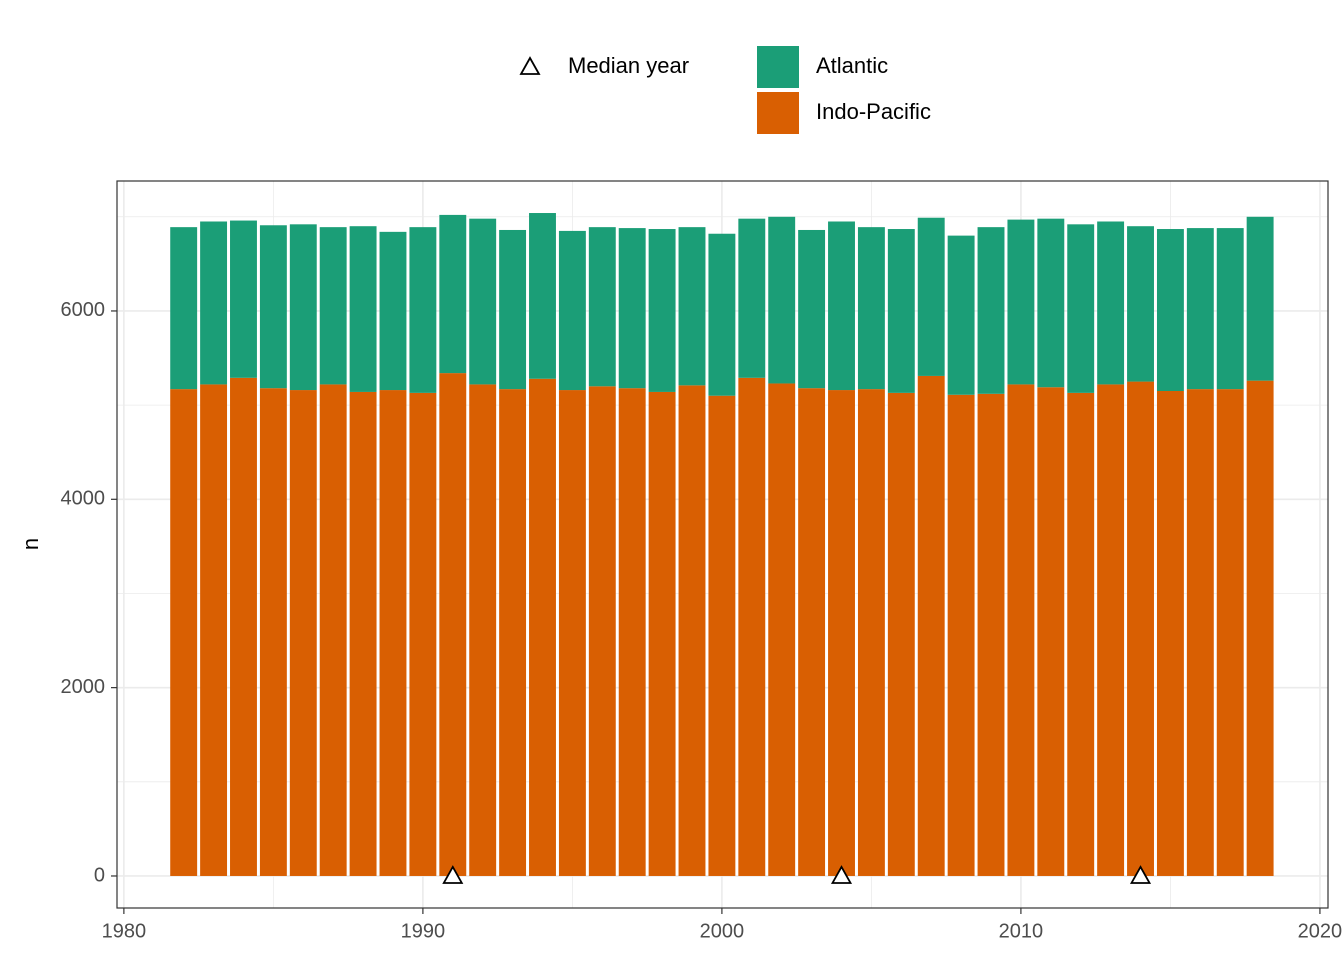  I want to click on x-tick-label: 2010, so click(1021, 931).